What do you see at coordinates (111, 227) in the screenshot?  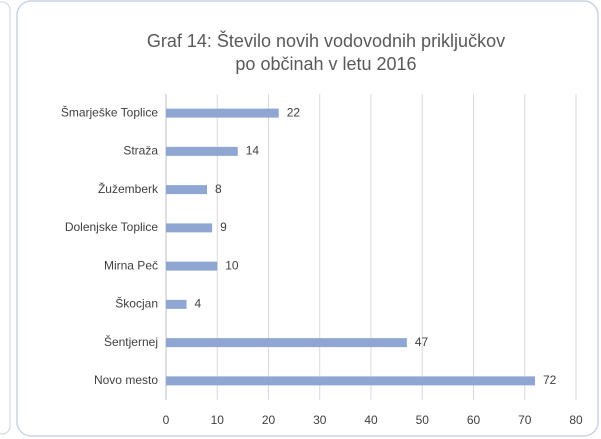 I see `y-tick-label: Dolenjske Toplice` at bounding box center [111, 227].